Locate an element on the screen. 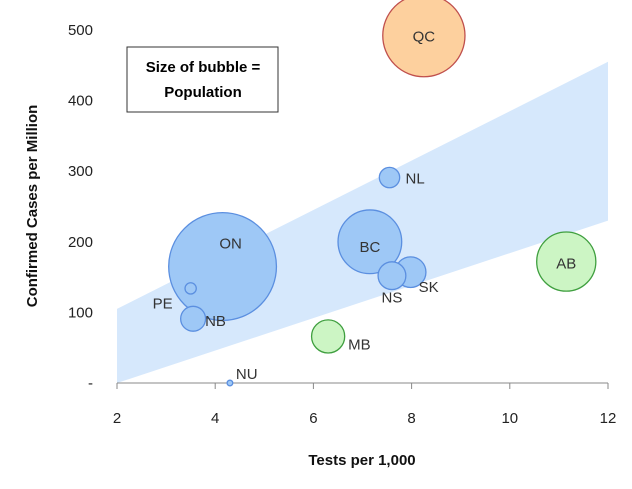  bubble-label-mb: MB is located at coordinates (359, 344).